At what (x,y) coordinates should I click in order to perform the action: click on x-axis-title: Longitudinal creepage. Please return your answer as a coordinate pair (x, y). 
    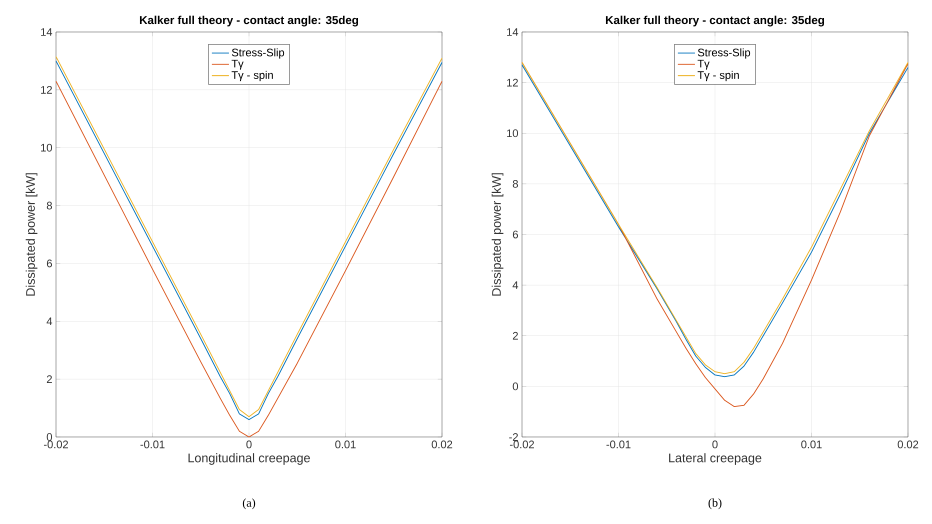
    Looking at the image, I should click on (249, 459).